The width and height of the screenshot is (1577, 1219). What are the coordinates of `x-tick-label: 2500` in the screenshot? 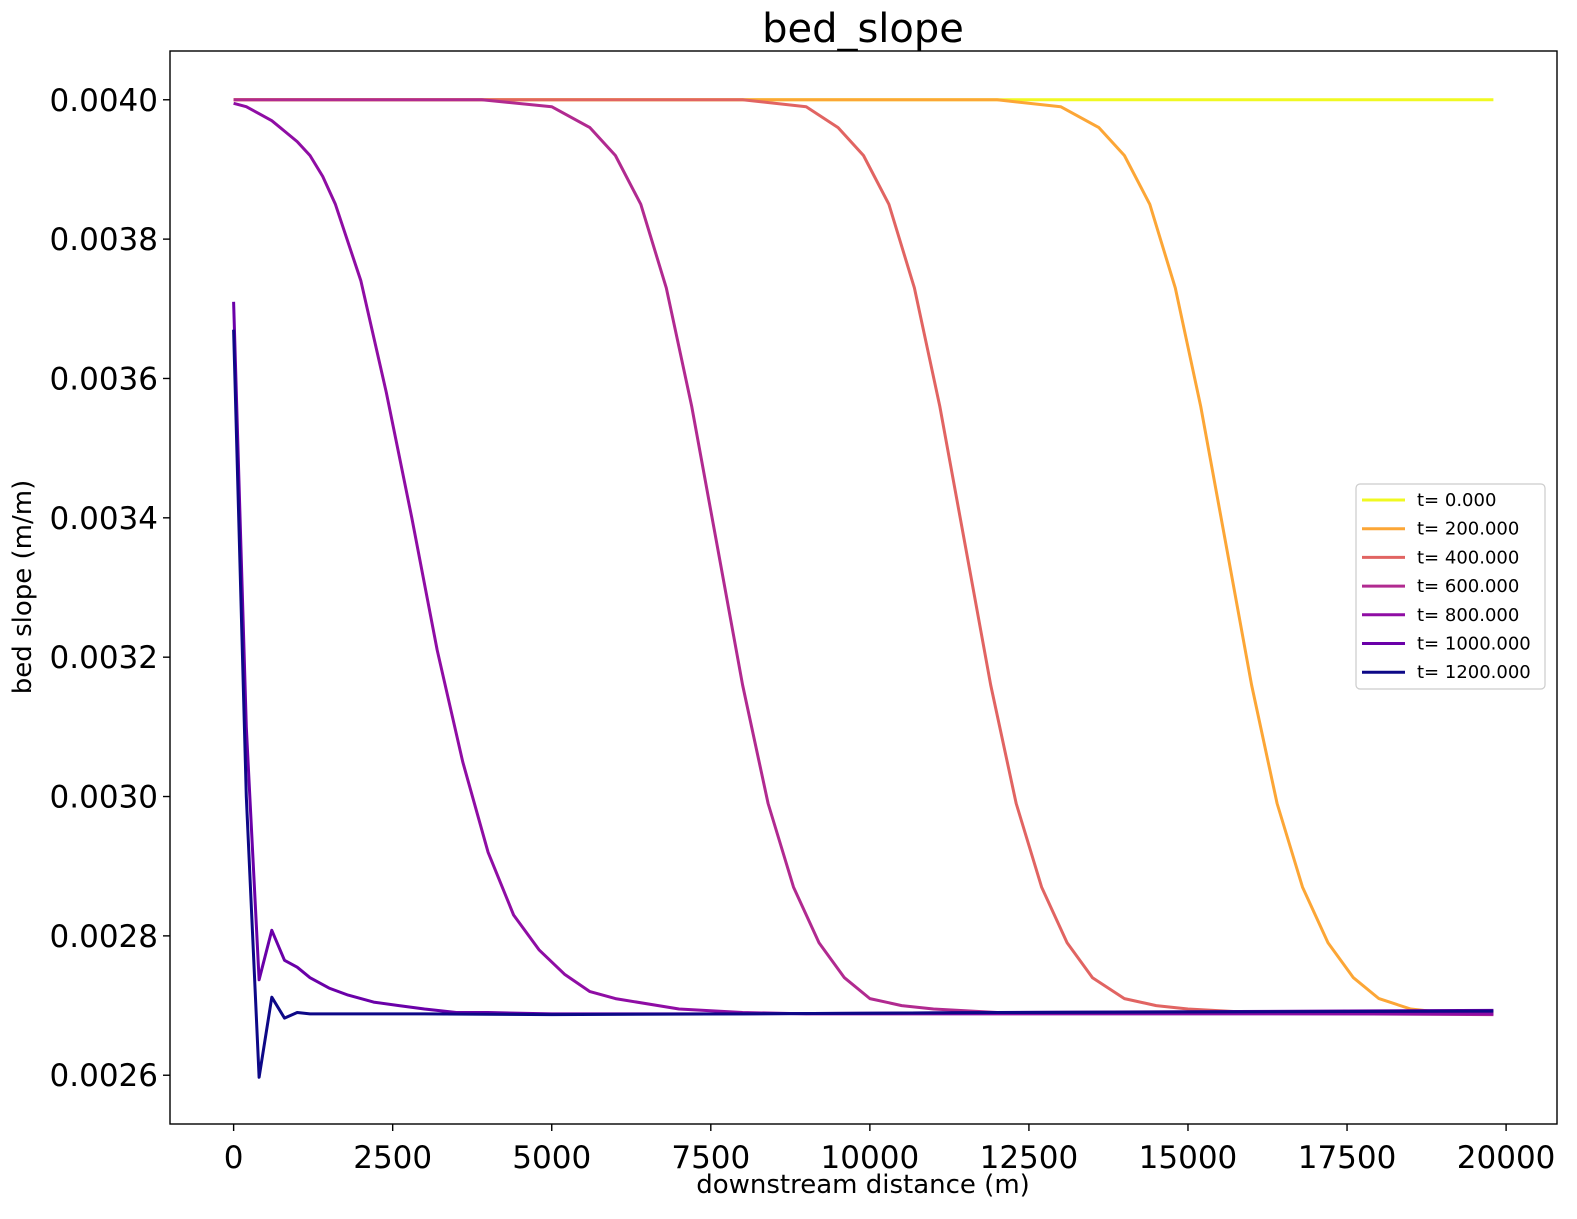 It's located at (392, 1158).